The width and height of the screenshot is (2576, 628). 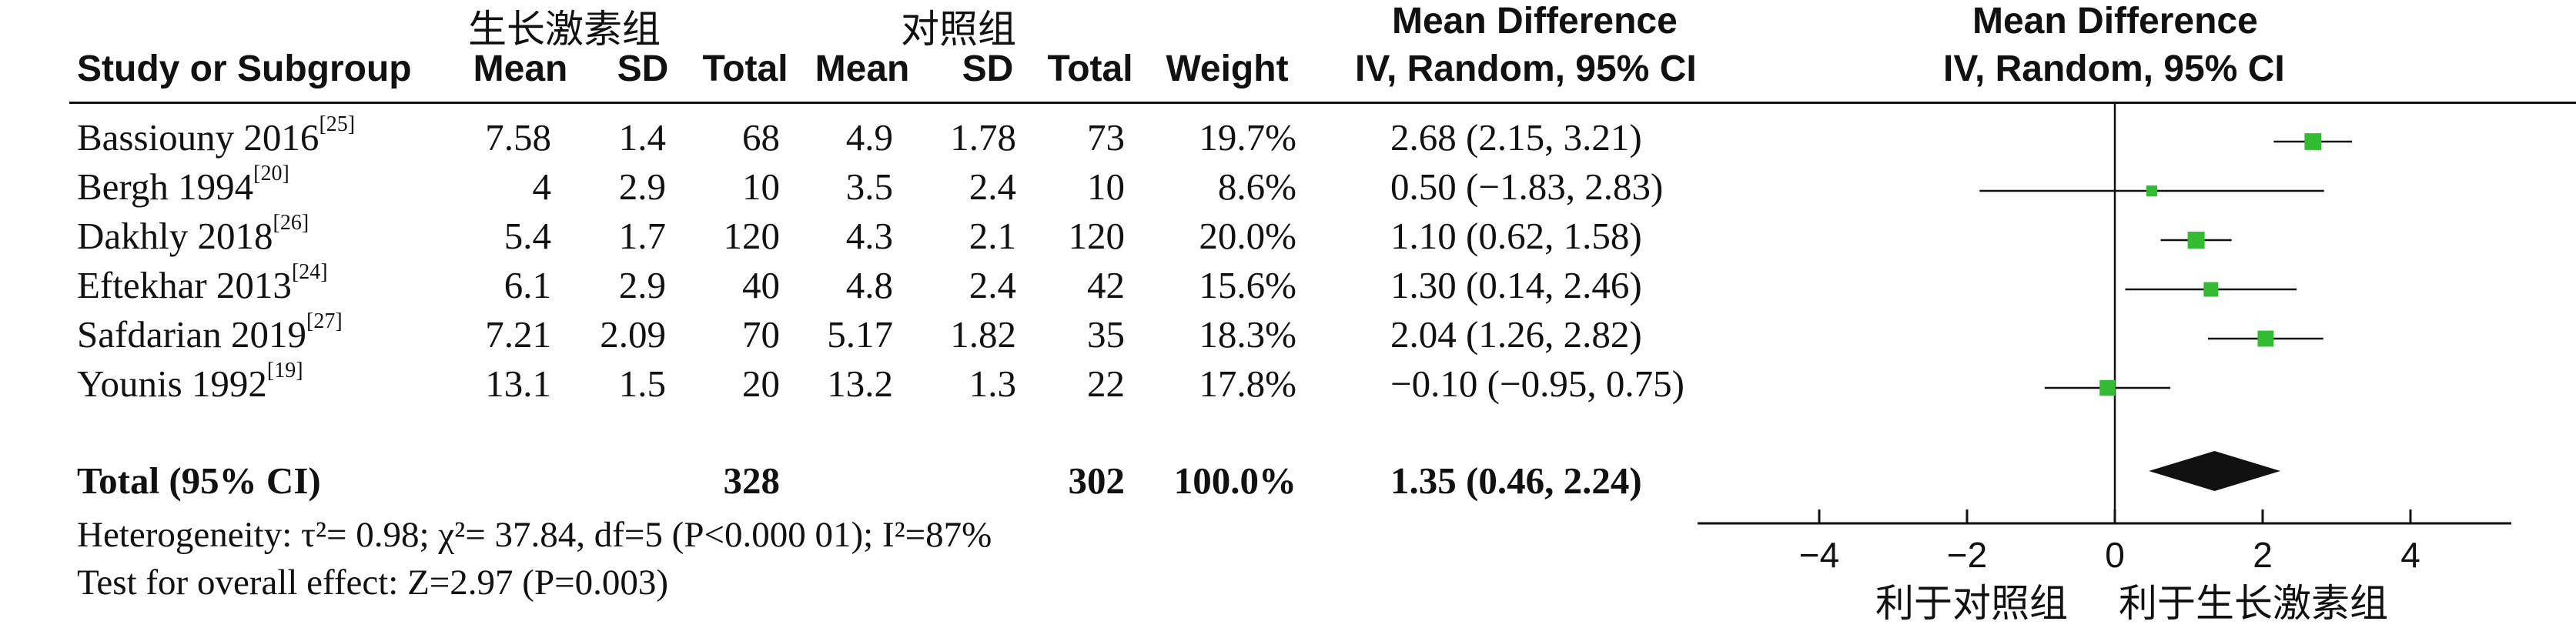 I want to click on total-ci: 1.35 (0.46, 2.24), so click(x=1516, y=481).